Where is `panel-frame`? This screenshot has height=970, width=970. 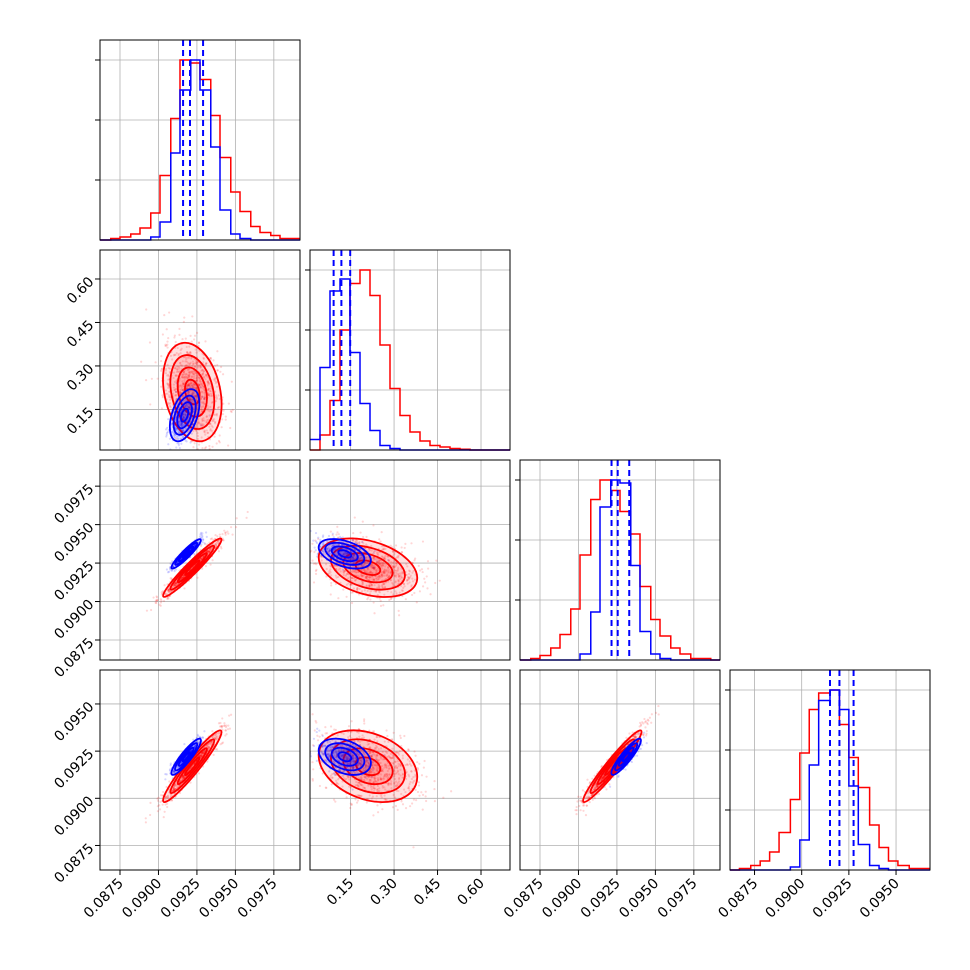 panel-frame is located at coordinates (410, 560).